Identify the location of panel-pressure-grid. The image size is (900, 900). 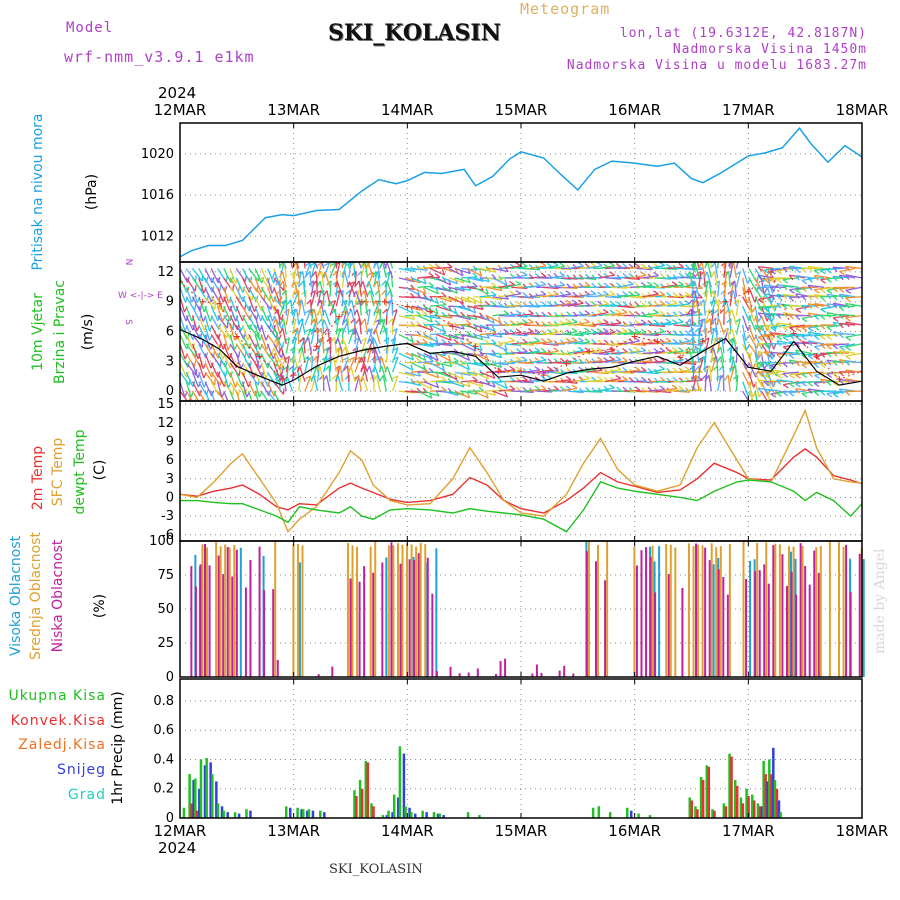
(521, 192).